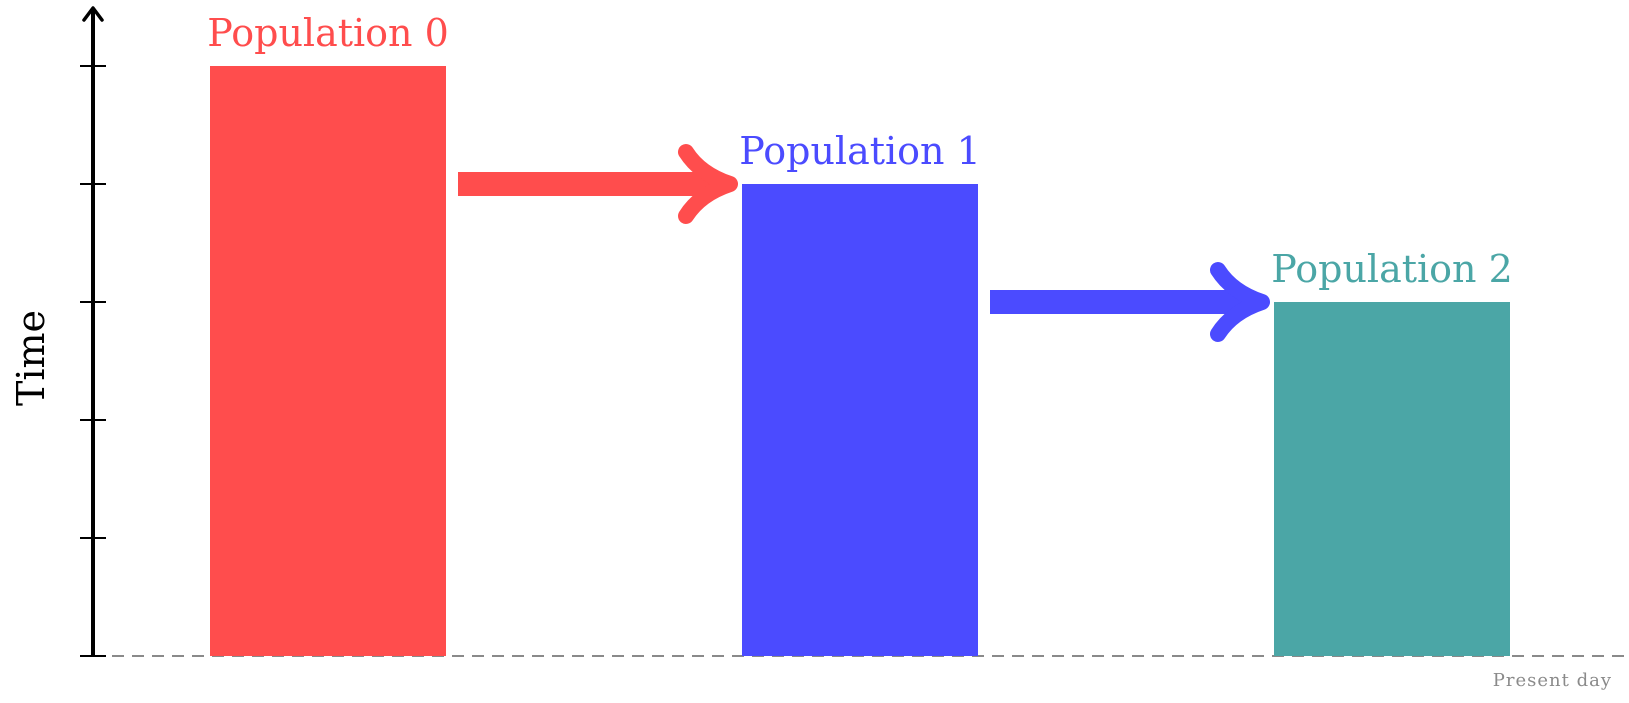 This screenshot has width=1629, height=703. What do you see at coordinates (31, 358) in the screenshot?
I see `time-axis-label: Time` at bounding box center [31, 358].